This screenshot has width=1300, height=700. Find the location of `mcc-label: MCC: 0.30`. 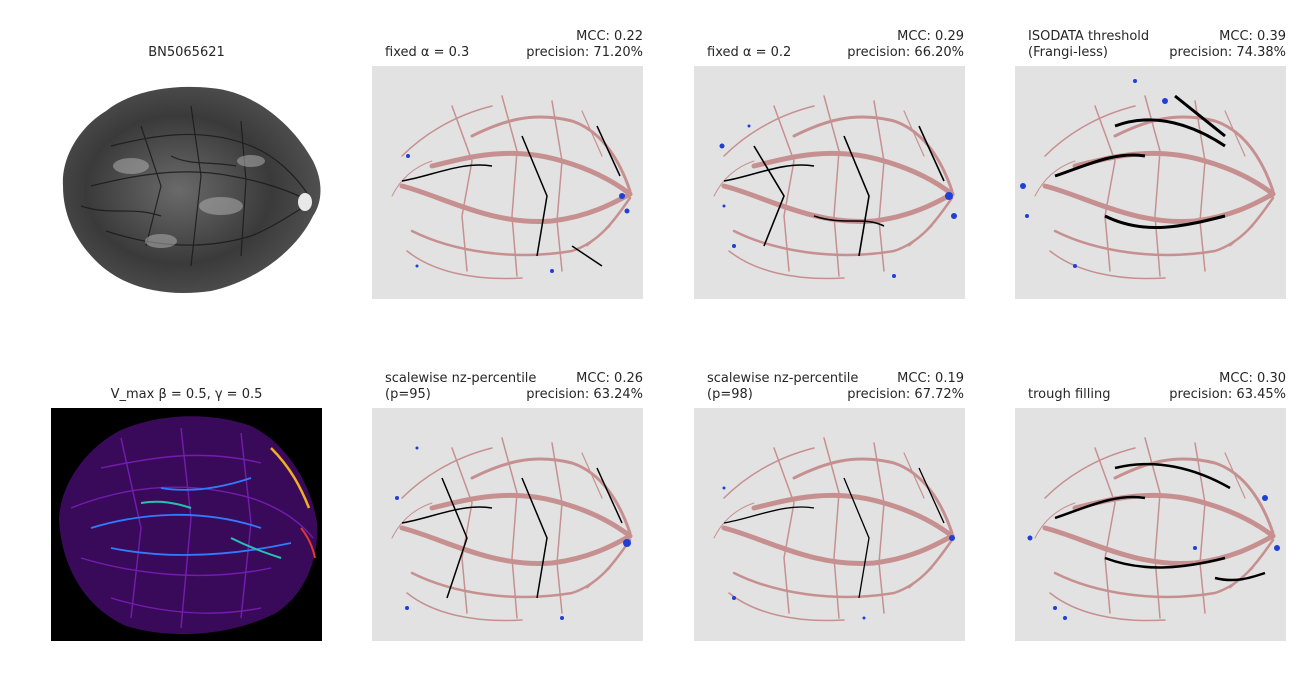

mcc-label: MCC: 0.30 is located at coordinates (1252, 378).